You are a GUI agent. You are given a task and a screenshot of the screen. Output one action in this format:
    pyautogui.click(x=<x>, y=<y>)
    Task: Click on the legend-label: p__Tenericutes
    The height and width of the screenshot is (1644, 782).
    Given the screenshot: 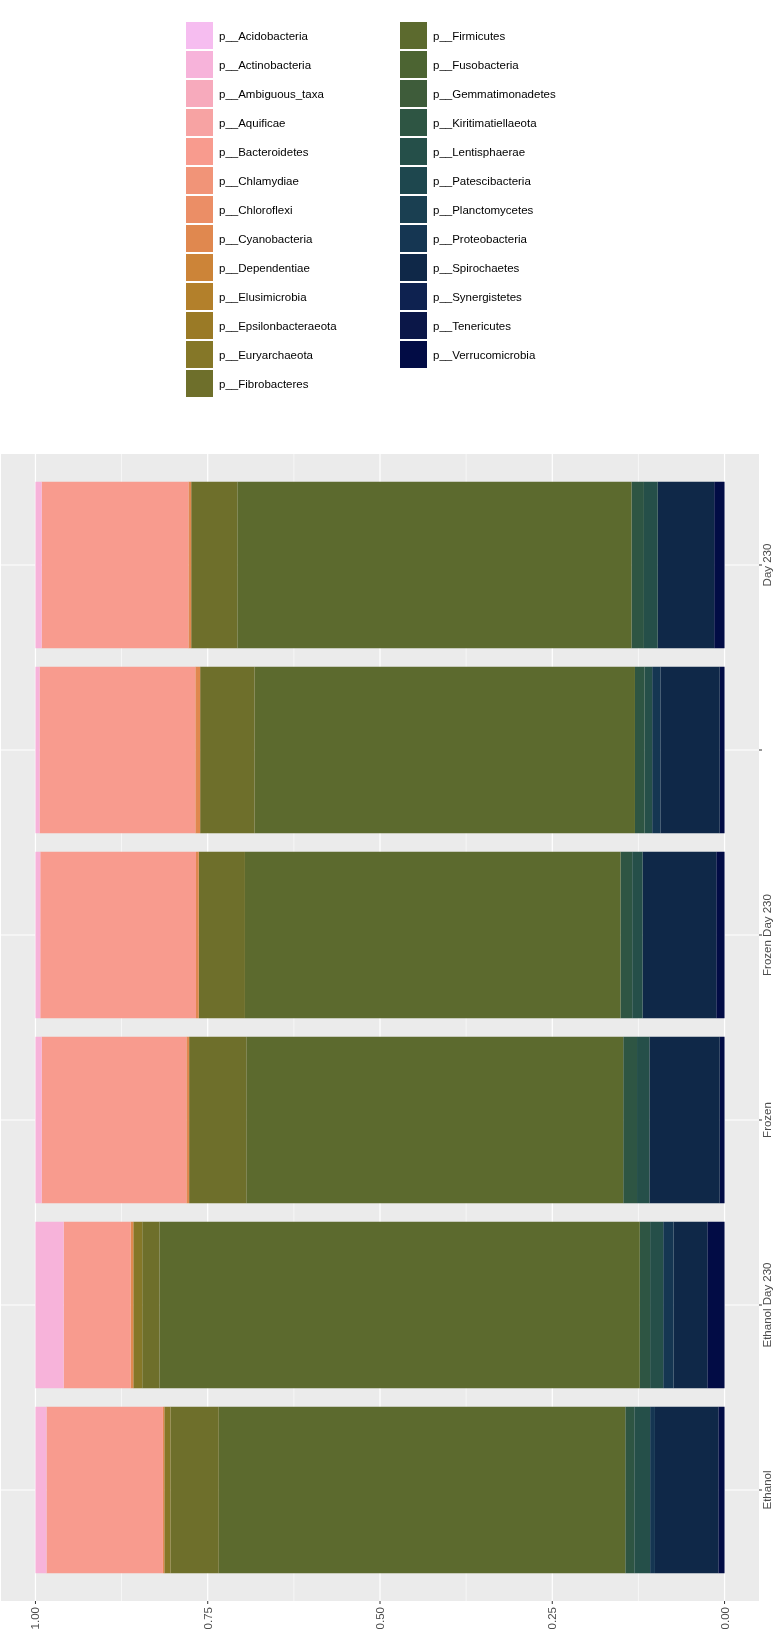 What is the action you would take?
    pyautogui.click(x=472, y=325)
    